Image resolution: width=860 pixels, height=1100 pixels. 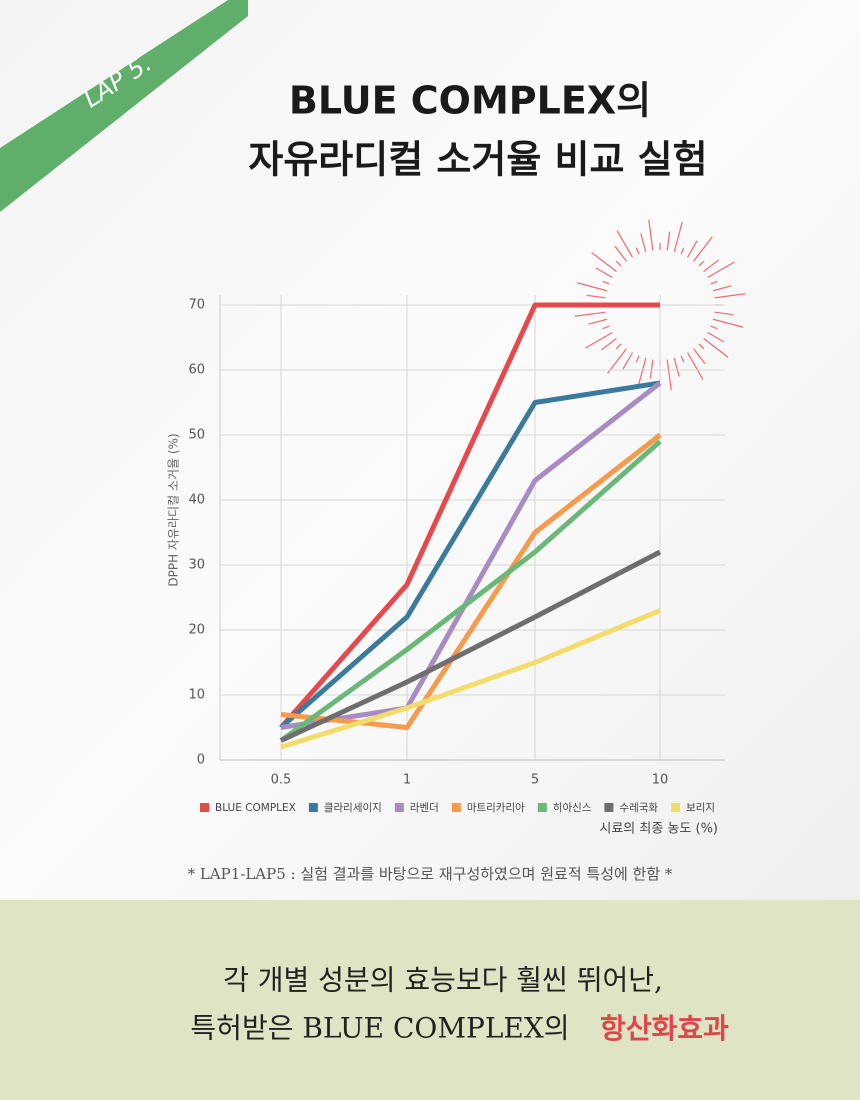 I want to click on y-tick-label: 30, so click(x=196, y=565).